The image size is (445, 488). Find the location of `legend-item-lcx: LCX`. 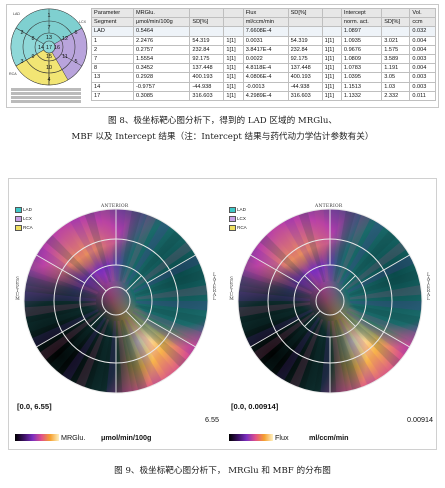

legend-item-lcx: LCX is located at coordinates (23, 219).